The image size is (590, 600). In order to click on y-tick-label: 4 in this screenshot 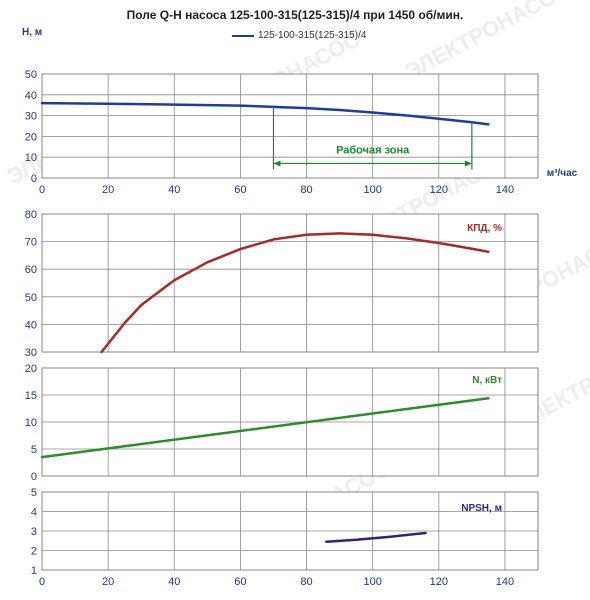, I will do `click(34, 513)`.